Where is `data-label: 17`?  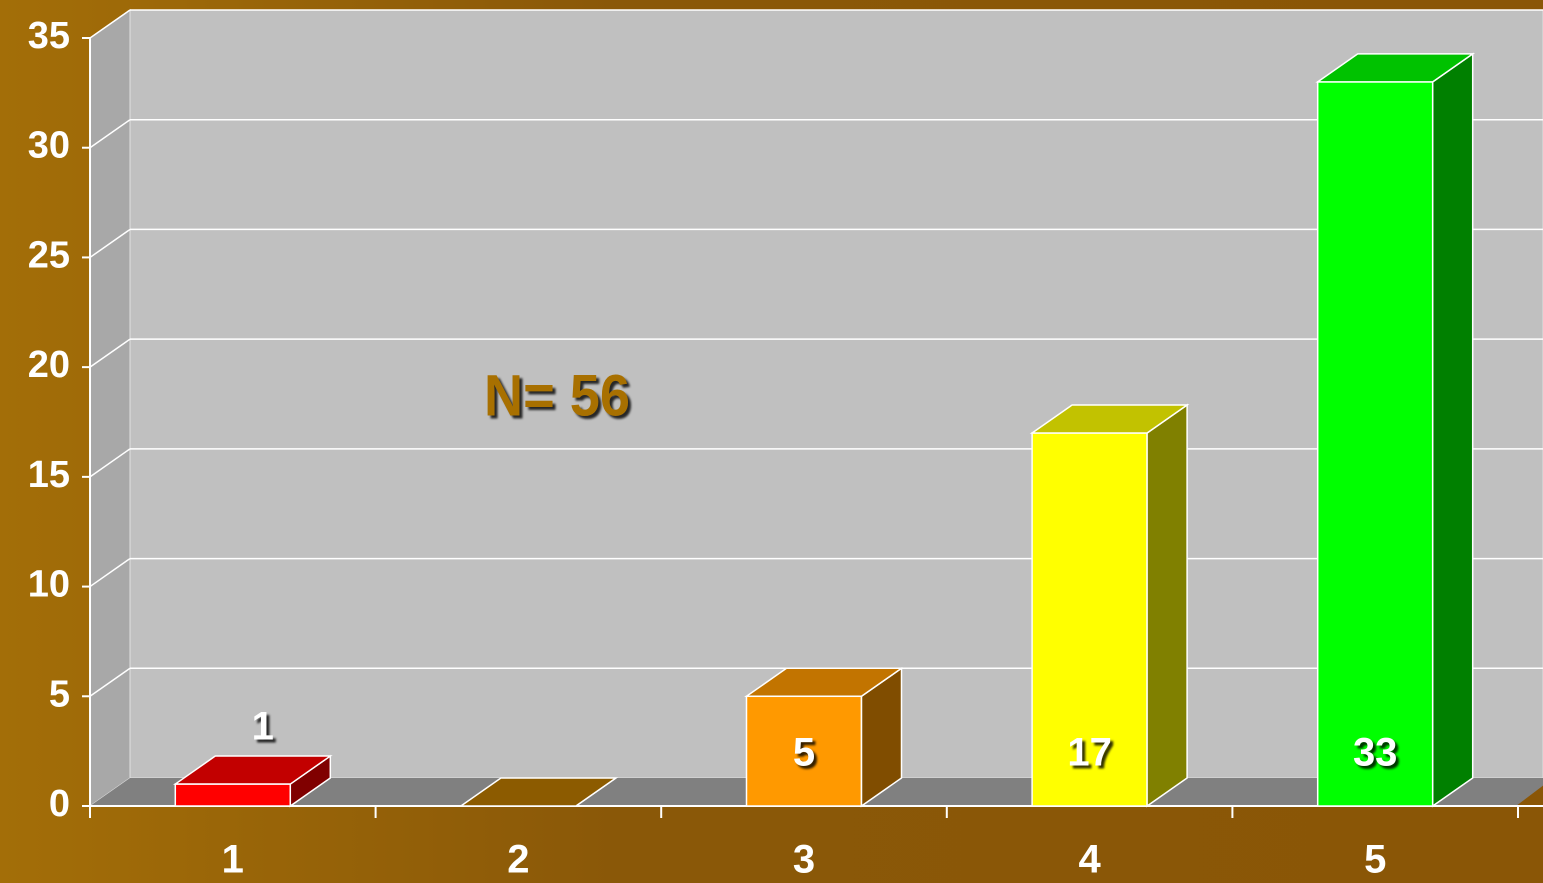 data-label: 17 is located at coordinates (1089, 753).